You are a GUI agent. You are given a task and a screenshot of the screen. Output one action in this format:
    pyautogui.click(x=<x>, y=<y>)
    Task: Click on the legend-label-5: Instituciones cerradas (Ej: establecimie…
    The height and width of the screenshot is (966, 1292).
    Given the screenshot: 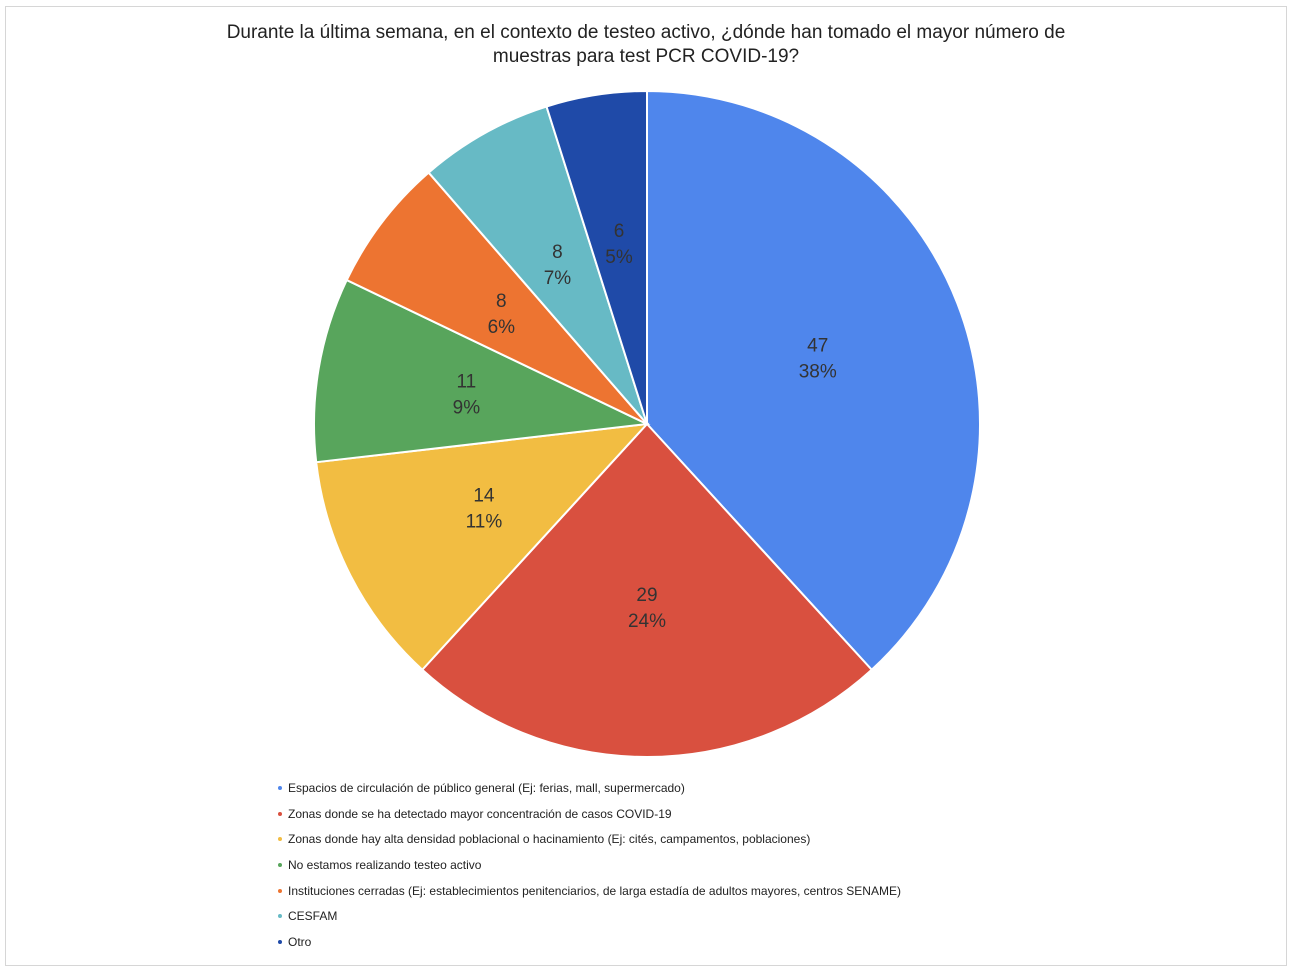 What is the action you would take?
    pyautogui.click(x=594, y=890)
    